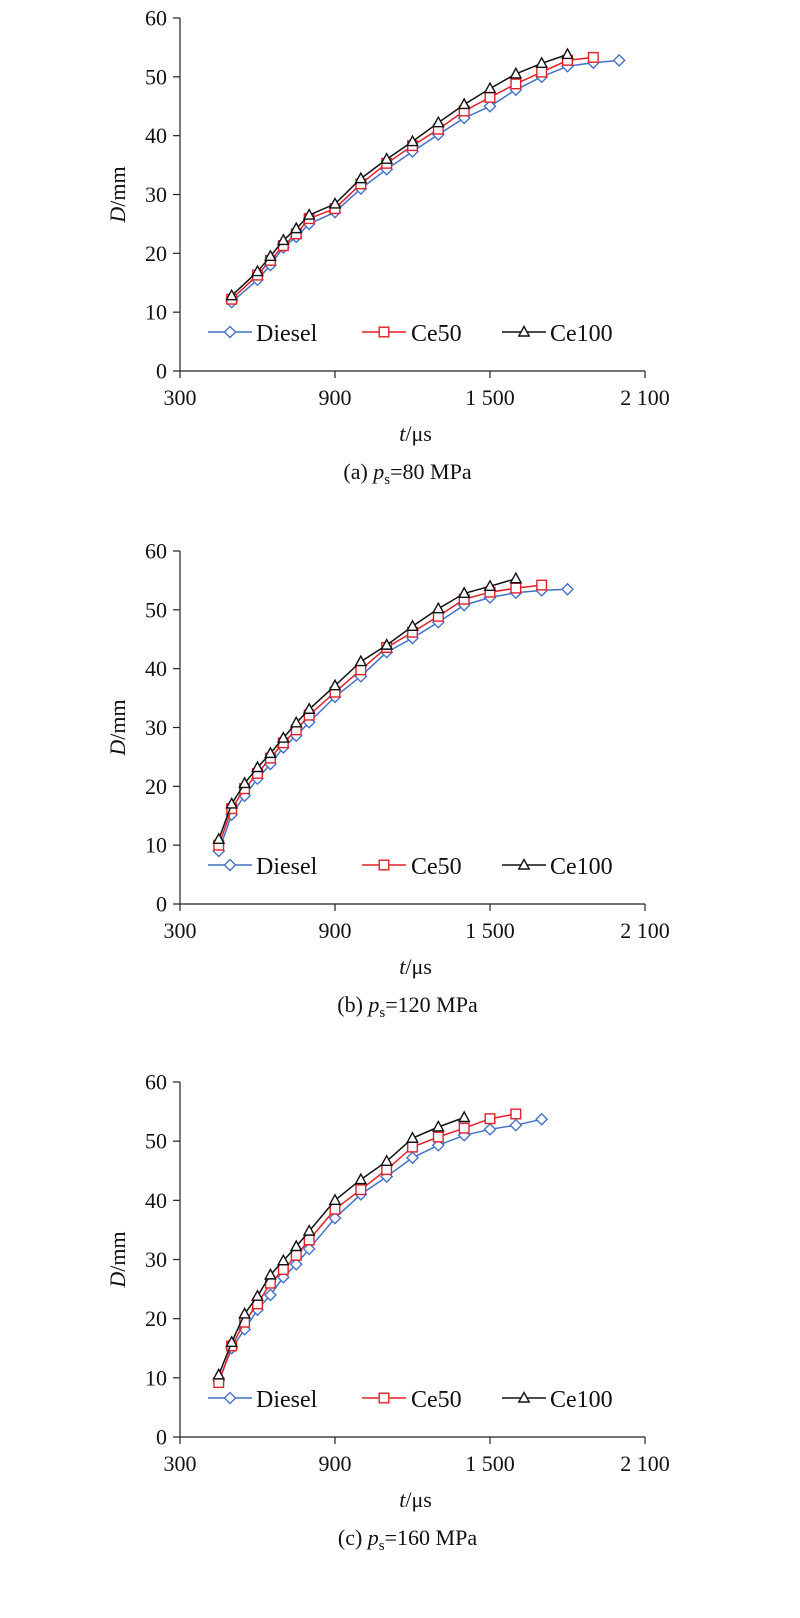  I want to click on caption-var: p, so click(372, 1004).